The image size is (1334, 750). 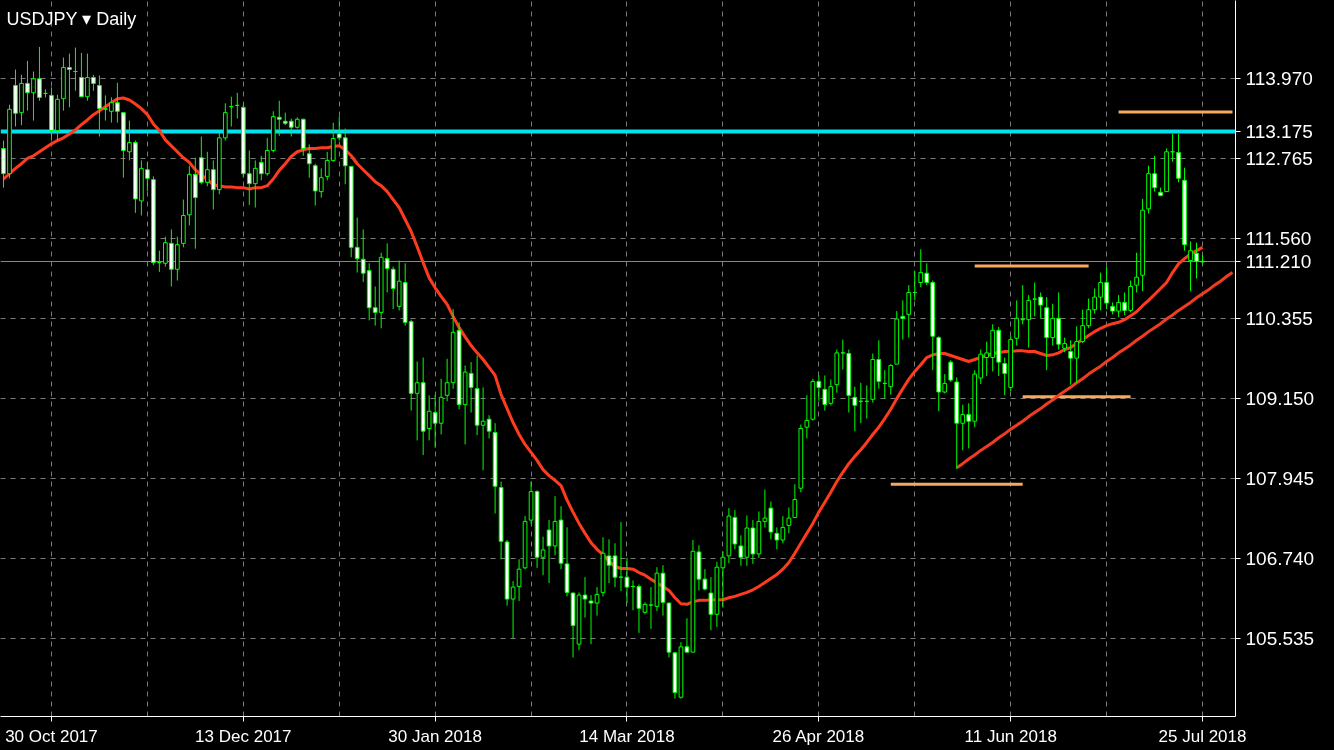 What do you see at coordinates (1280, 479) in the screenshot?
I see `y-tick-label: 107.945` at bounding box center [1280, 479].